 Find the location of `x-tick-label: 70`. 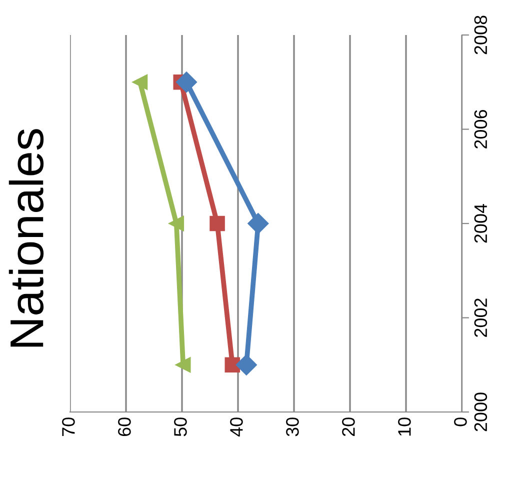

x-tick-label: 70 is located at coordinates (68, 427).